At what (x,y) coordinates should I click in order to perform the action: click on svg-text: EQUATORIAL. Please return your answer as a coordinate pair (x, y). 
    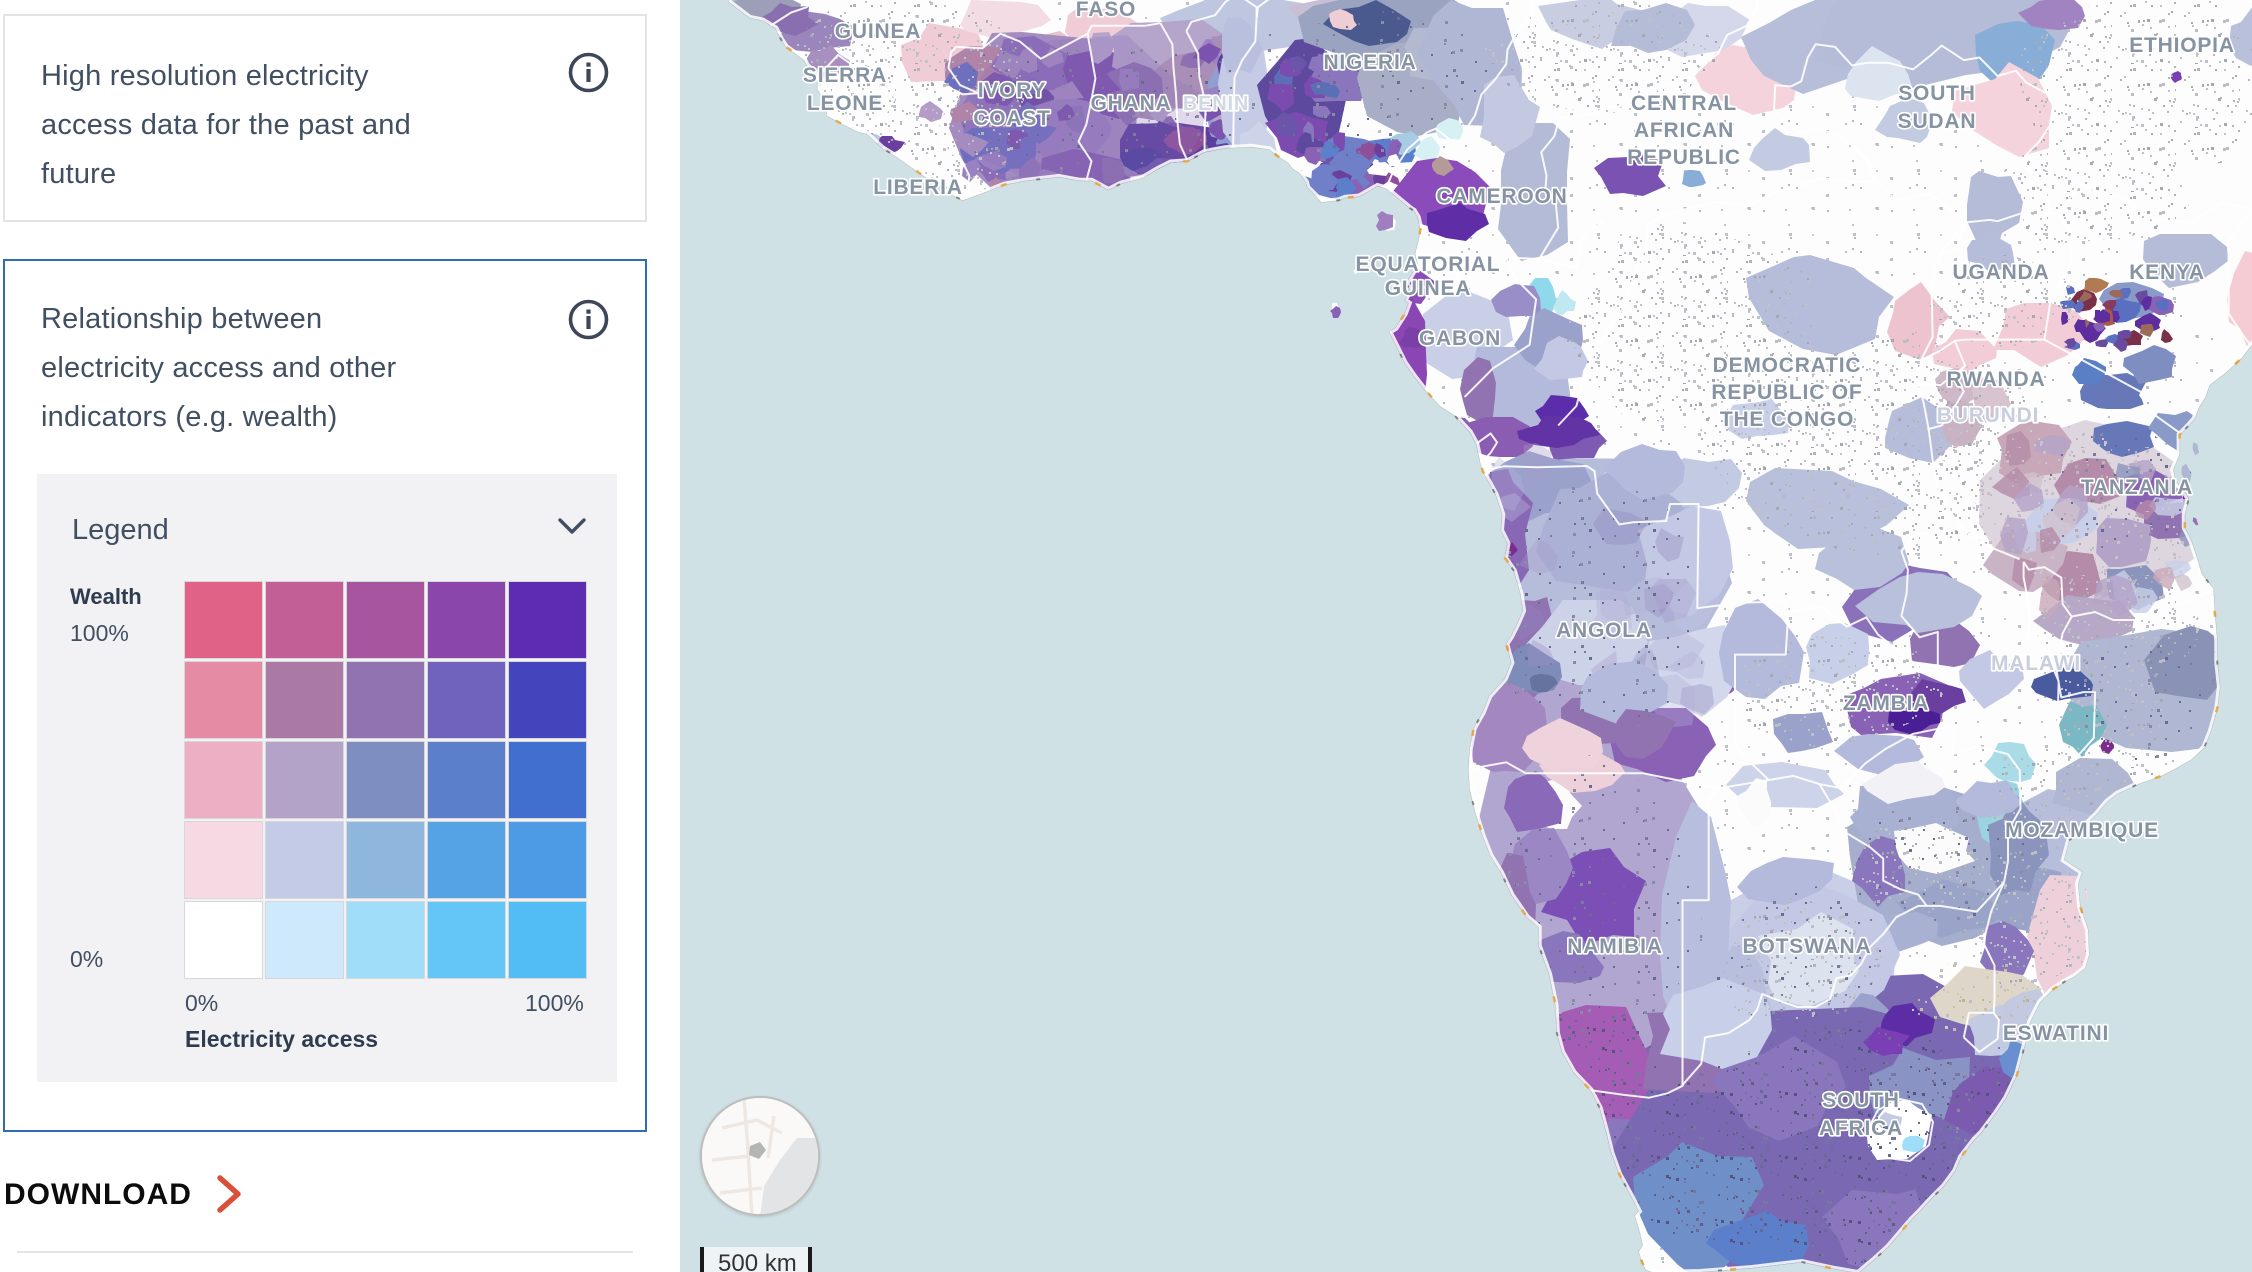
    Looking at the image, I should click on (1428, 264).